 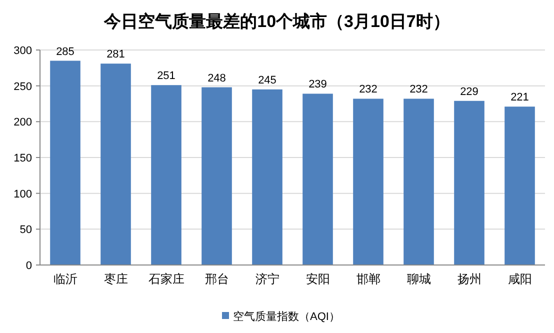 What do you see at coordinates (418, 279) in the screenshot?
I see `x-tick-label: 聊城` at bounding box center [418, 279].